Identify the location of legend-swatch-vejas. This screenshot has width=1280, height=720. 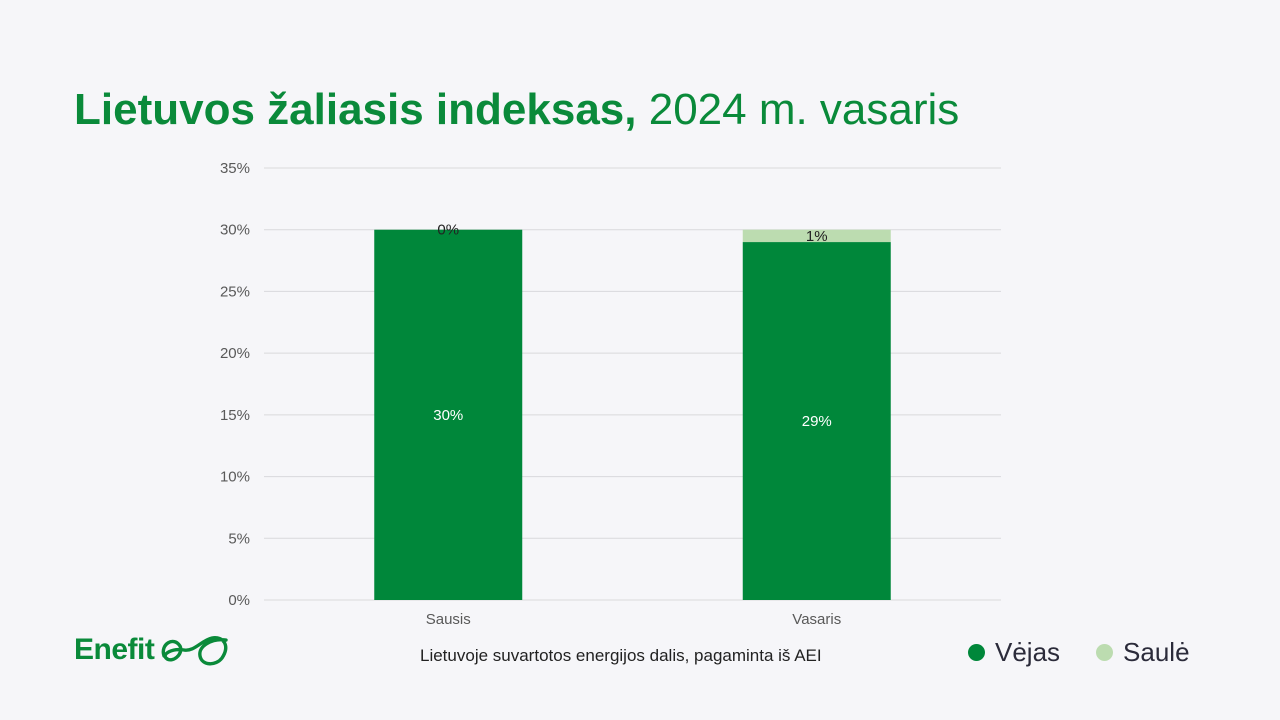
(976, 652).